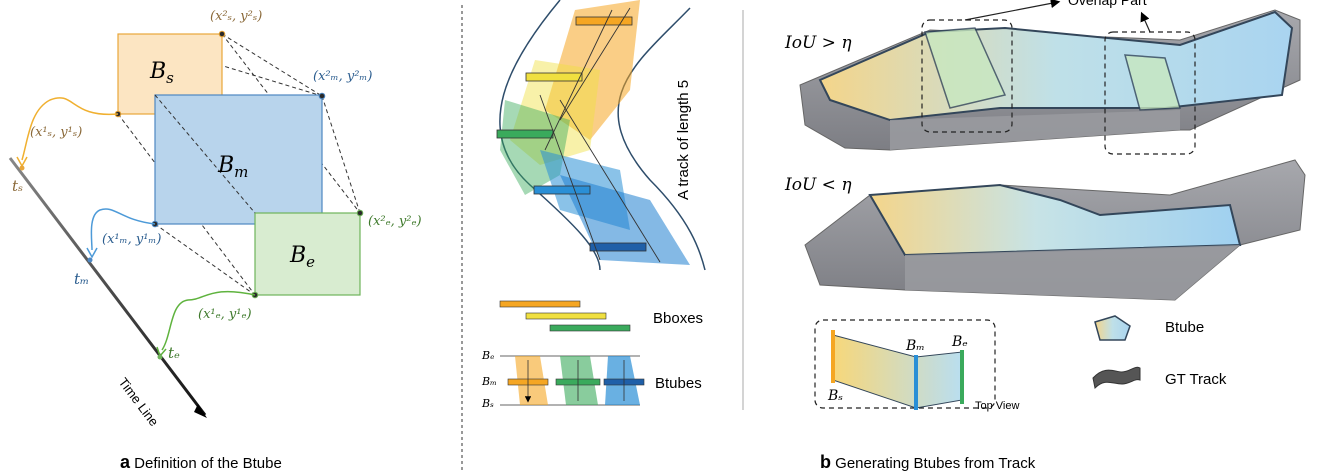  What do you see at coordinates (897, 371) in the screenshot?
I see `top-view-shape` at bounding box center [897, 371].